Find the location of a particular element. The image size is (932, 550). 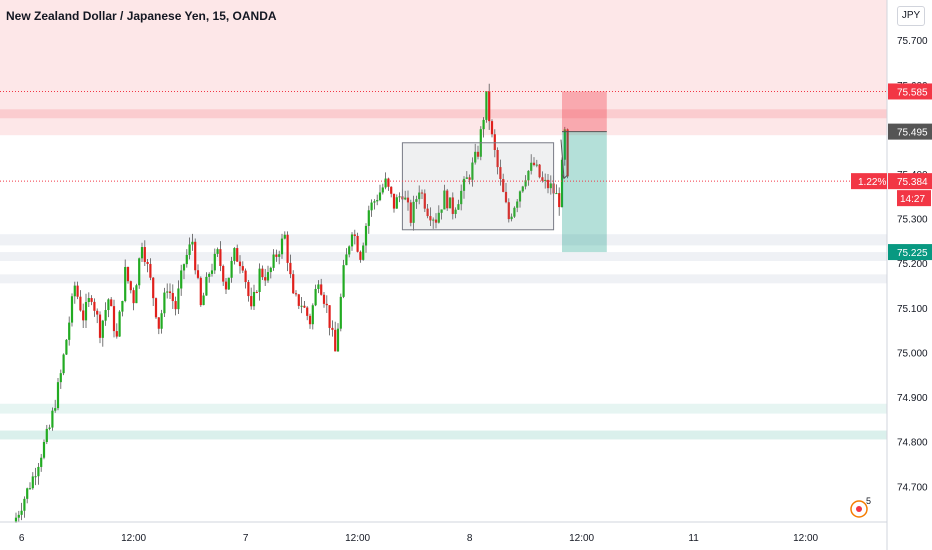

price-tick-label: 75.100 is located at coordinates (912, 309).